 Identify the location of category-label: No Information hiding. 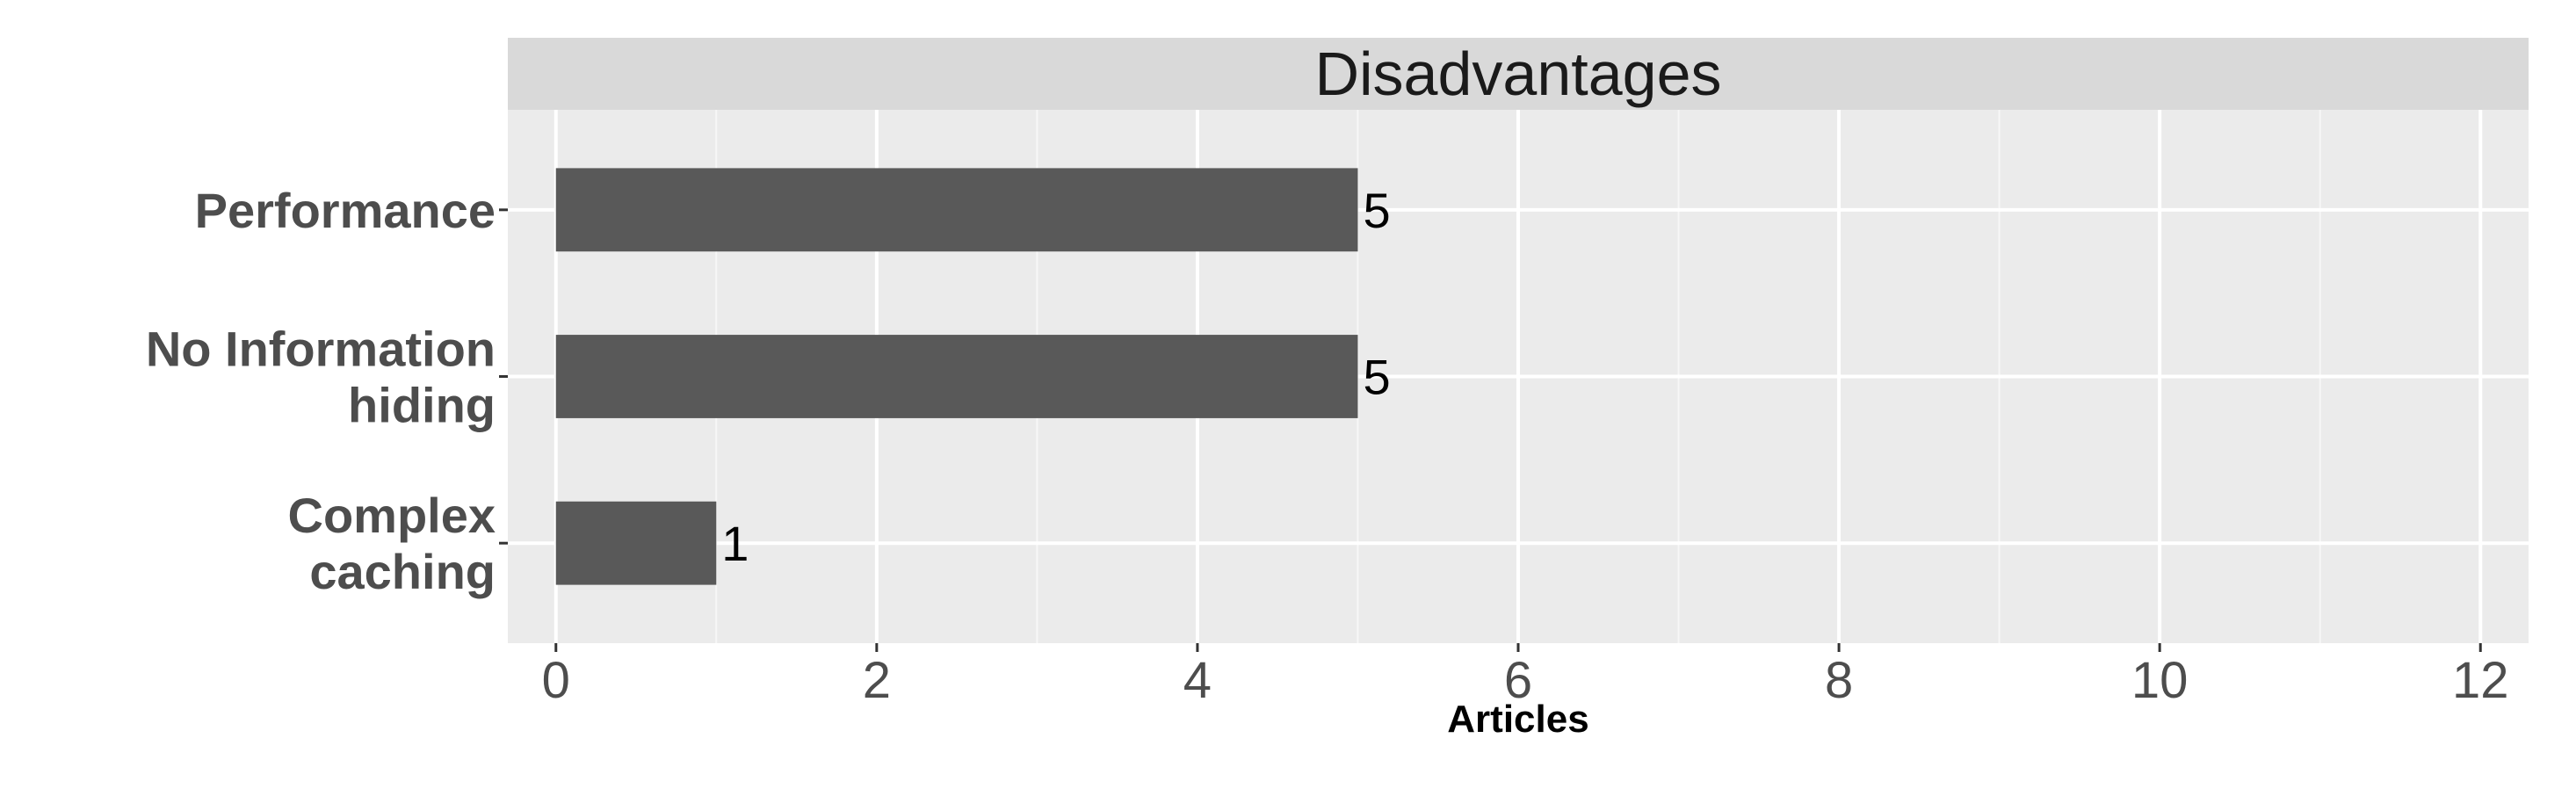
(321, 378).